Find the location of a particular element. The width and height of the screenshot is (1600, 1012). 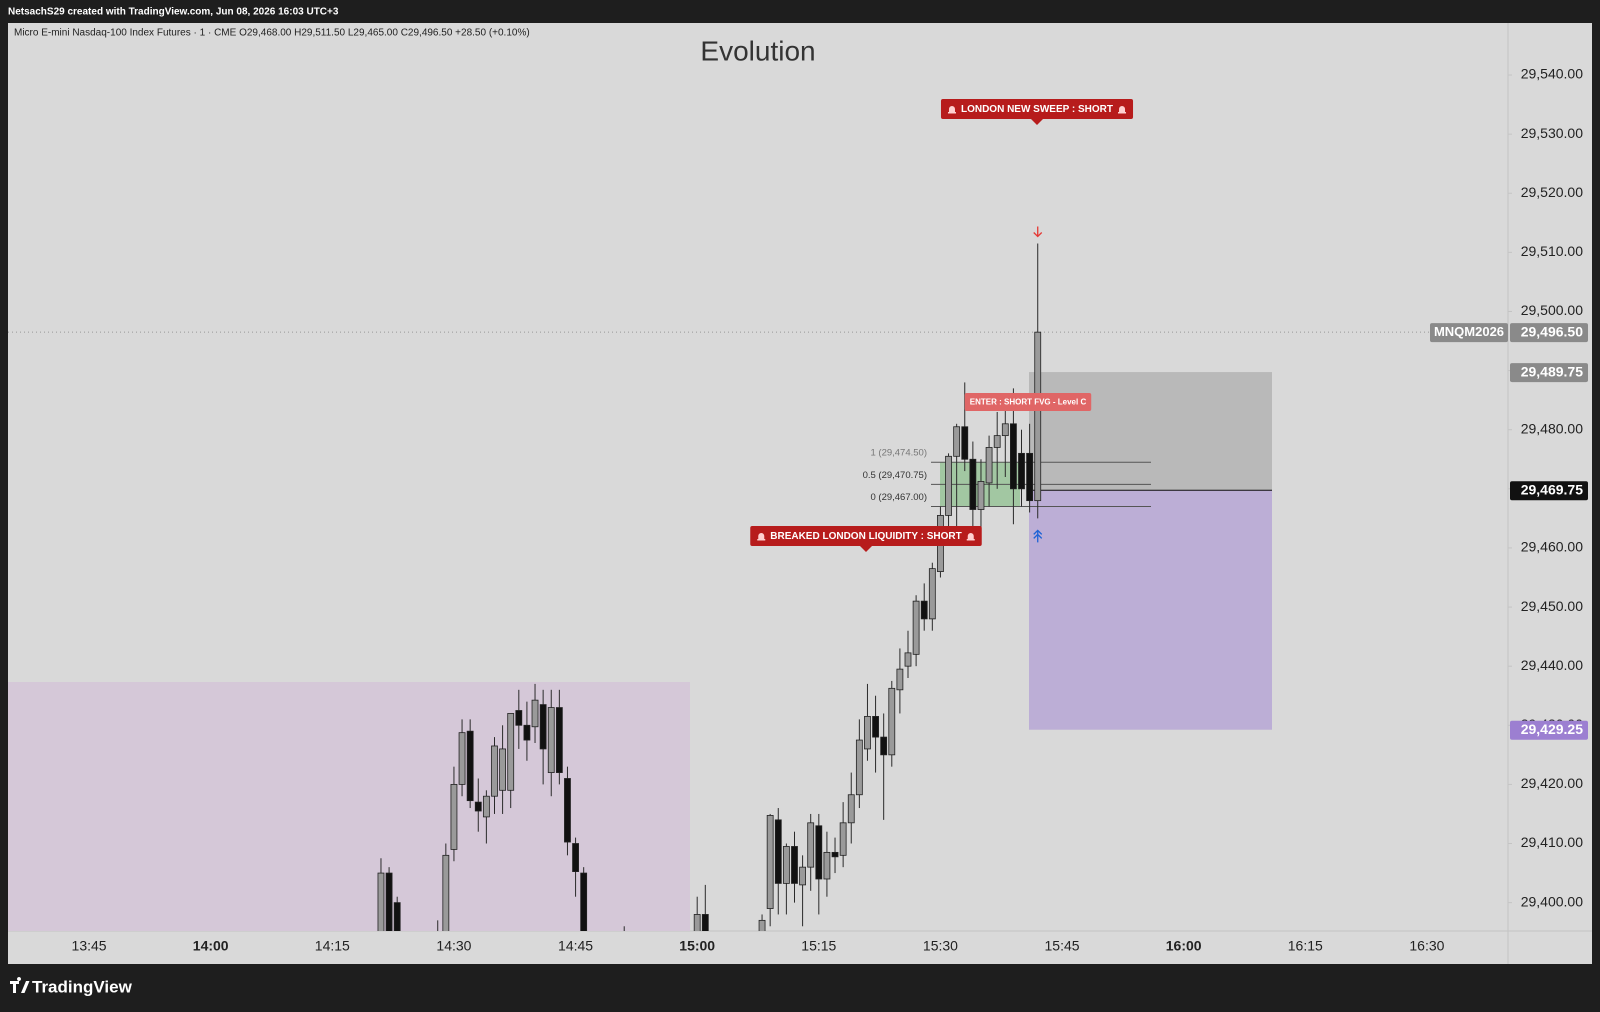

x-tick-label: 15:00 is located at coordinates (697, 946).